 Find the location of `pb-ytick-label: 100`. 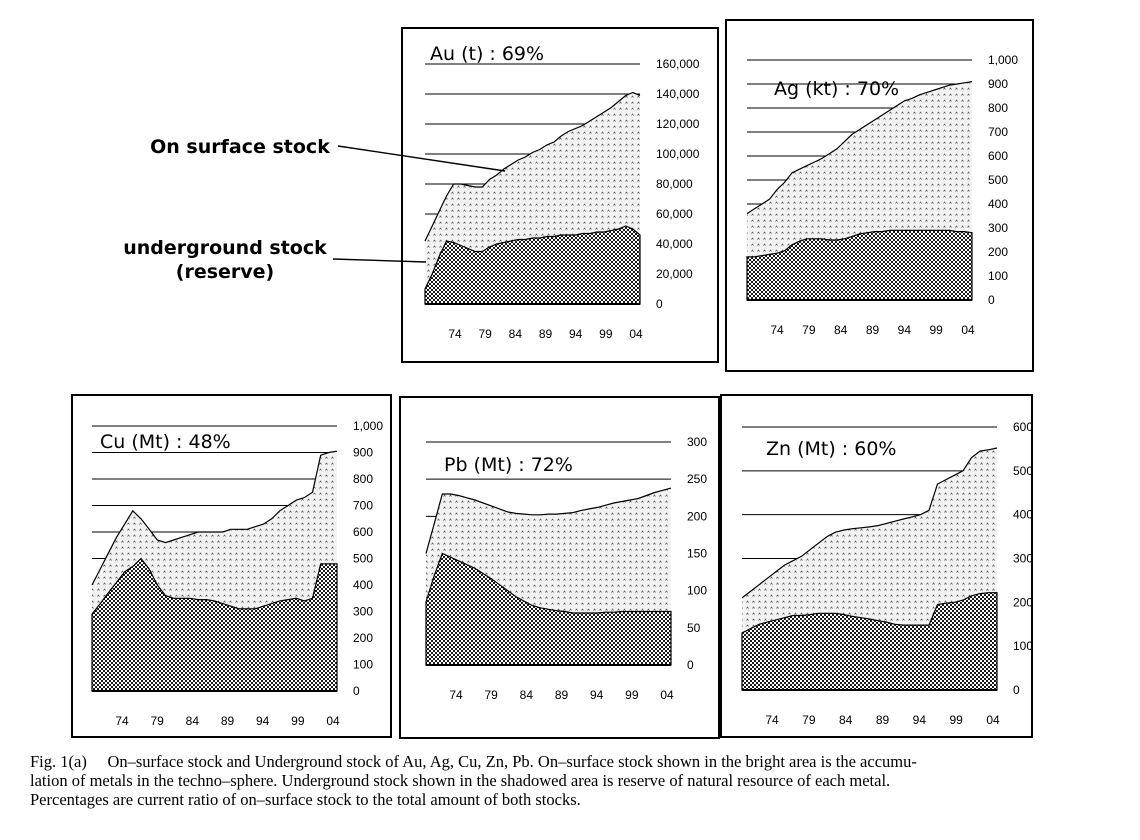

pb-ytick-label: 100 is located at coordinates (697, 591).